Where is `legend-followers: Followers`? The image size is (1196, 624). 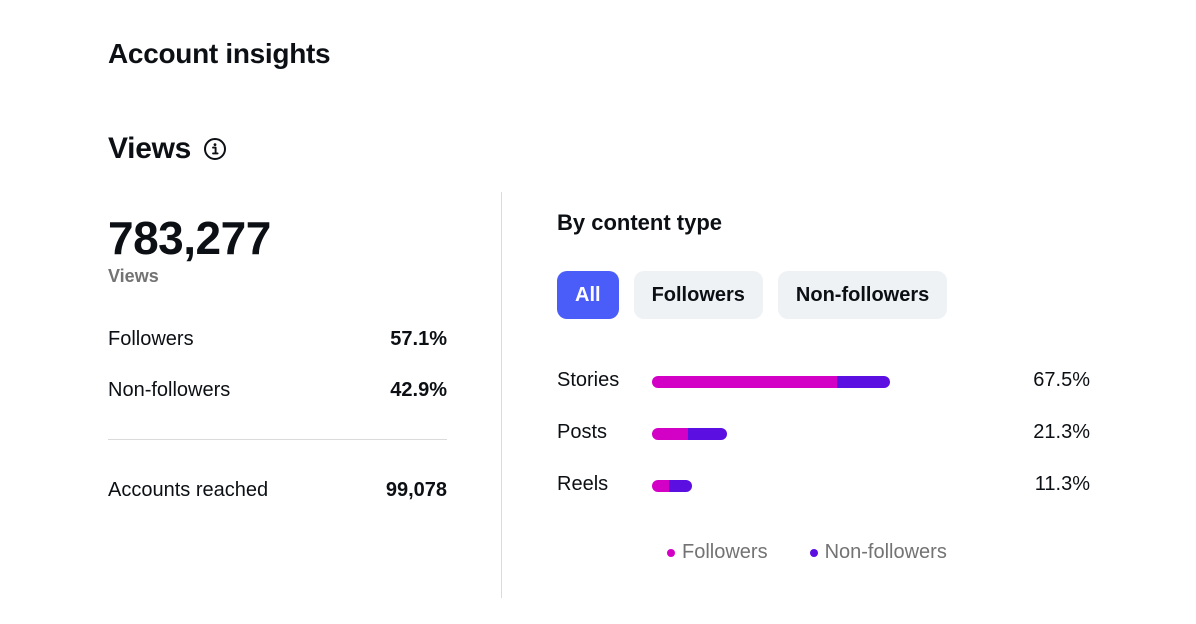
legend-followers: Followers is located at coordinates (717, 552).